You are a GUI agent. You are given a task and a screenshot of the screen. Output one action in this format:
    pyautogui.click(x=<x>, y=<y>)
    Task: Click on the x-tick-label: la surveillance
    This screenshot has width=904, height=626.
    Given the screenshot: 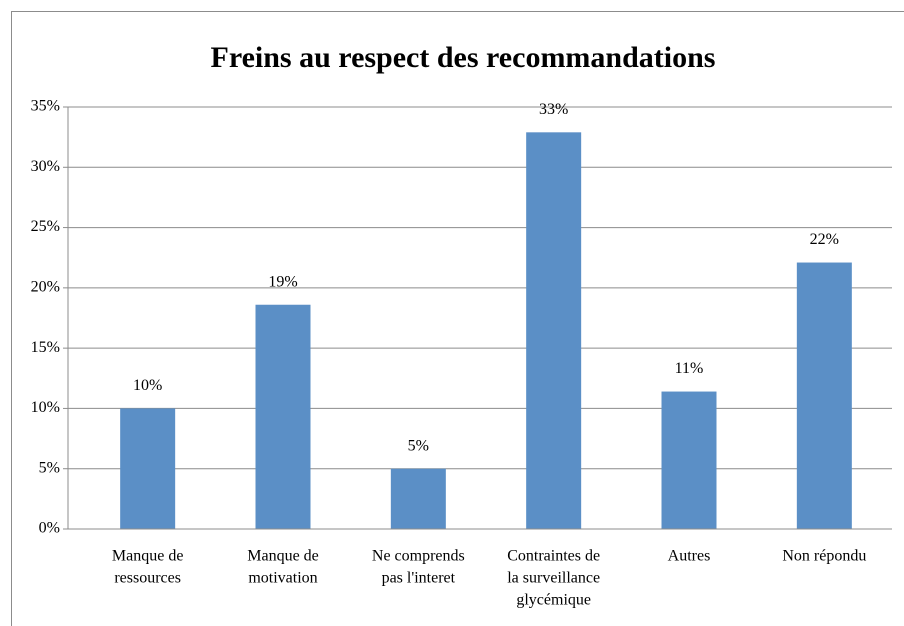 What is the action you would take?
    pyautogui.click(x=553, y=578)
    